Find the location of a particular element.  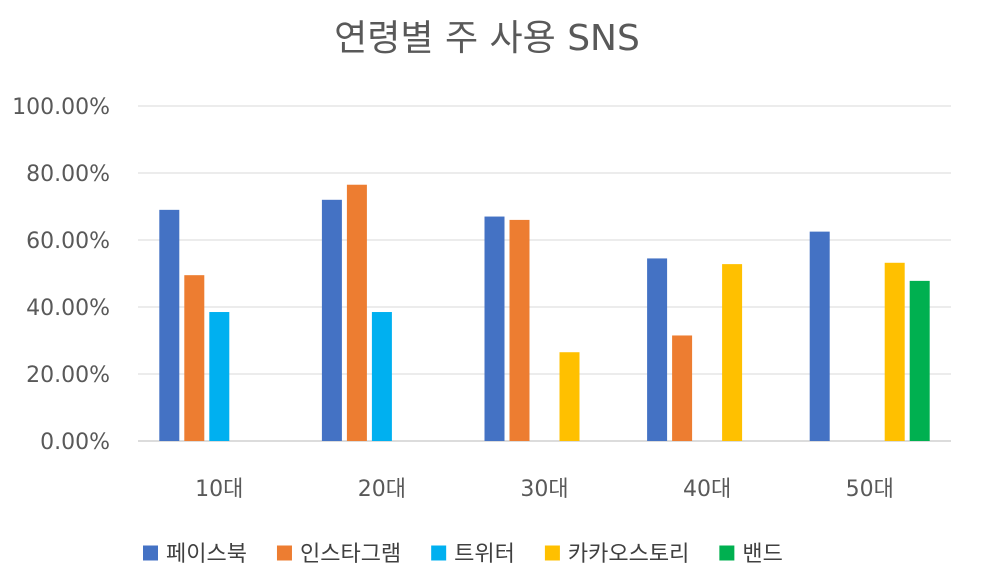

chart-title: 연령별 주 사용 SNS is located at coordinates (487, 38).